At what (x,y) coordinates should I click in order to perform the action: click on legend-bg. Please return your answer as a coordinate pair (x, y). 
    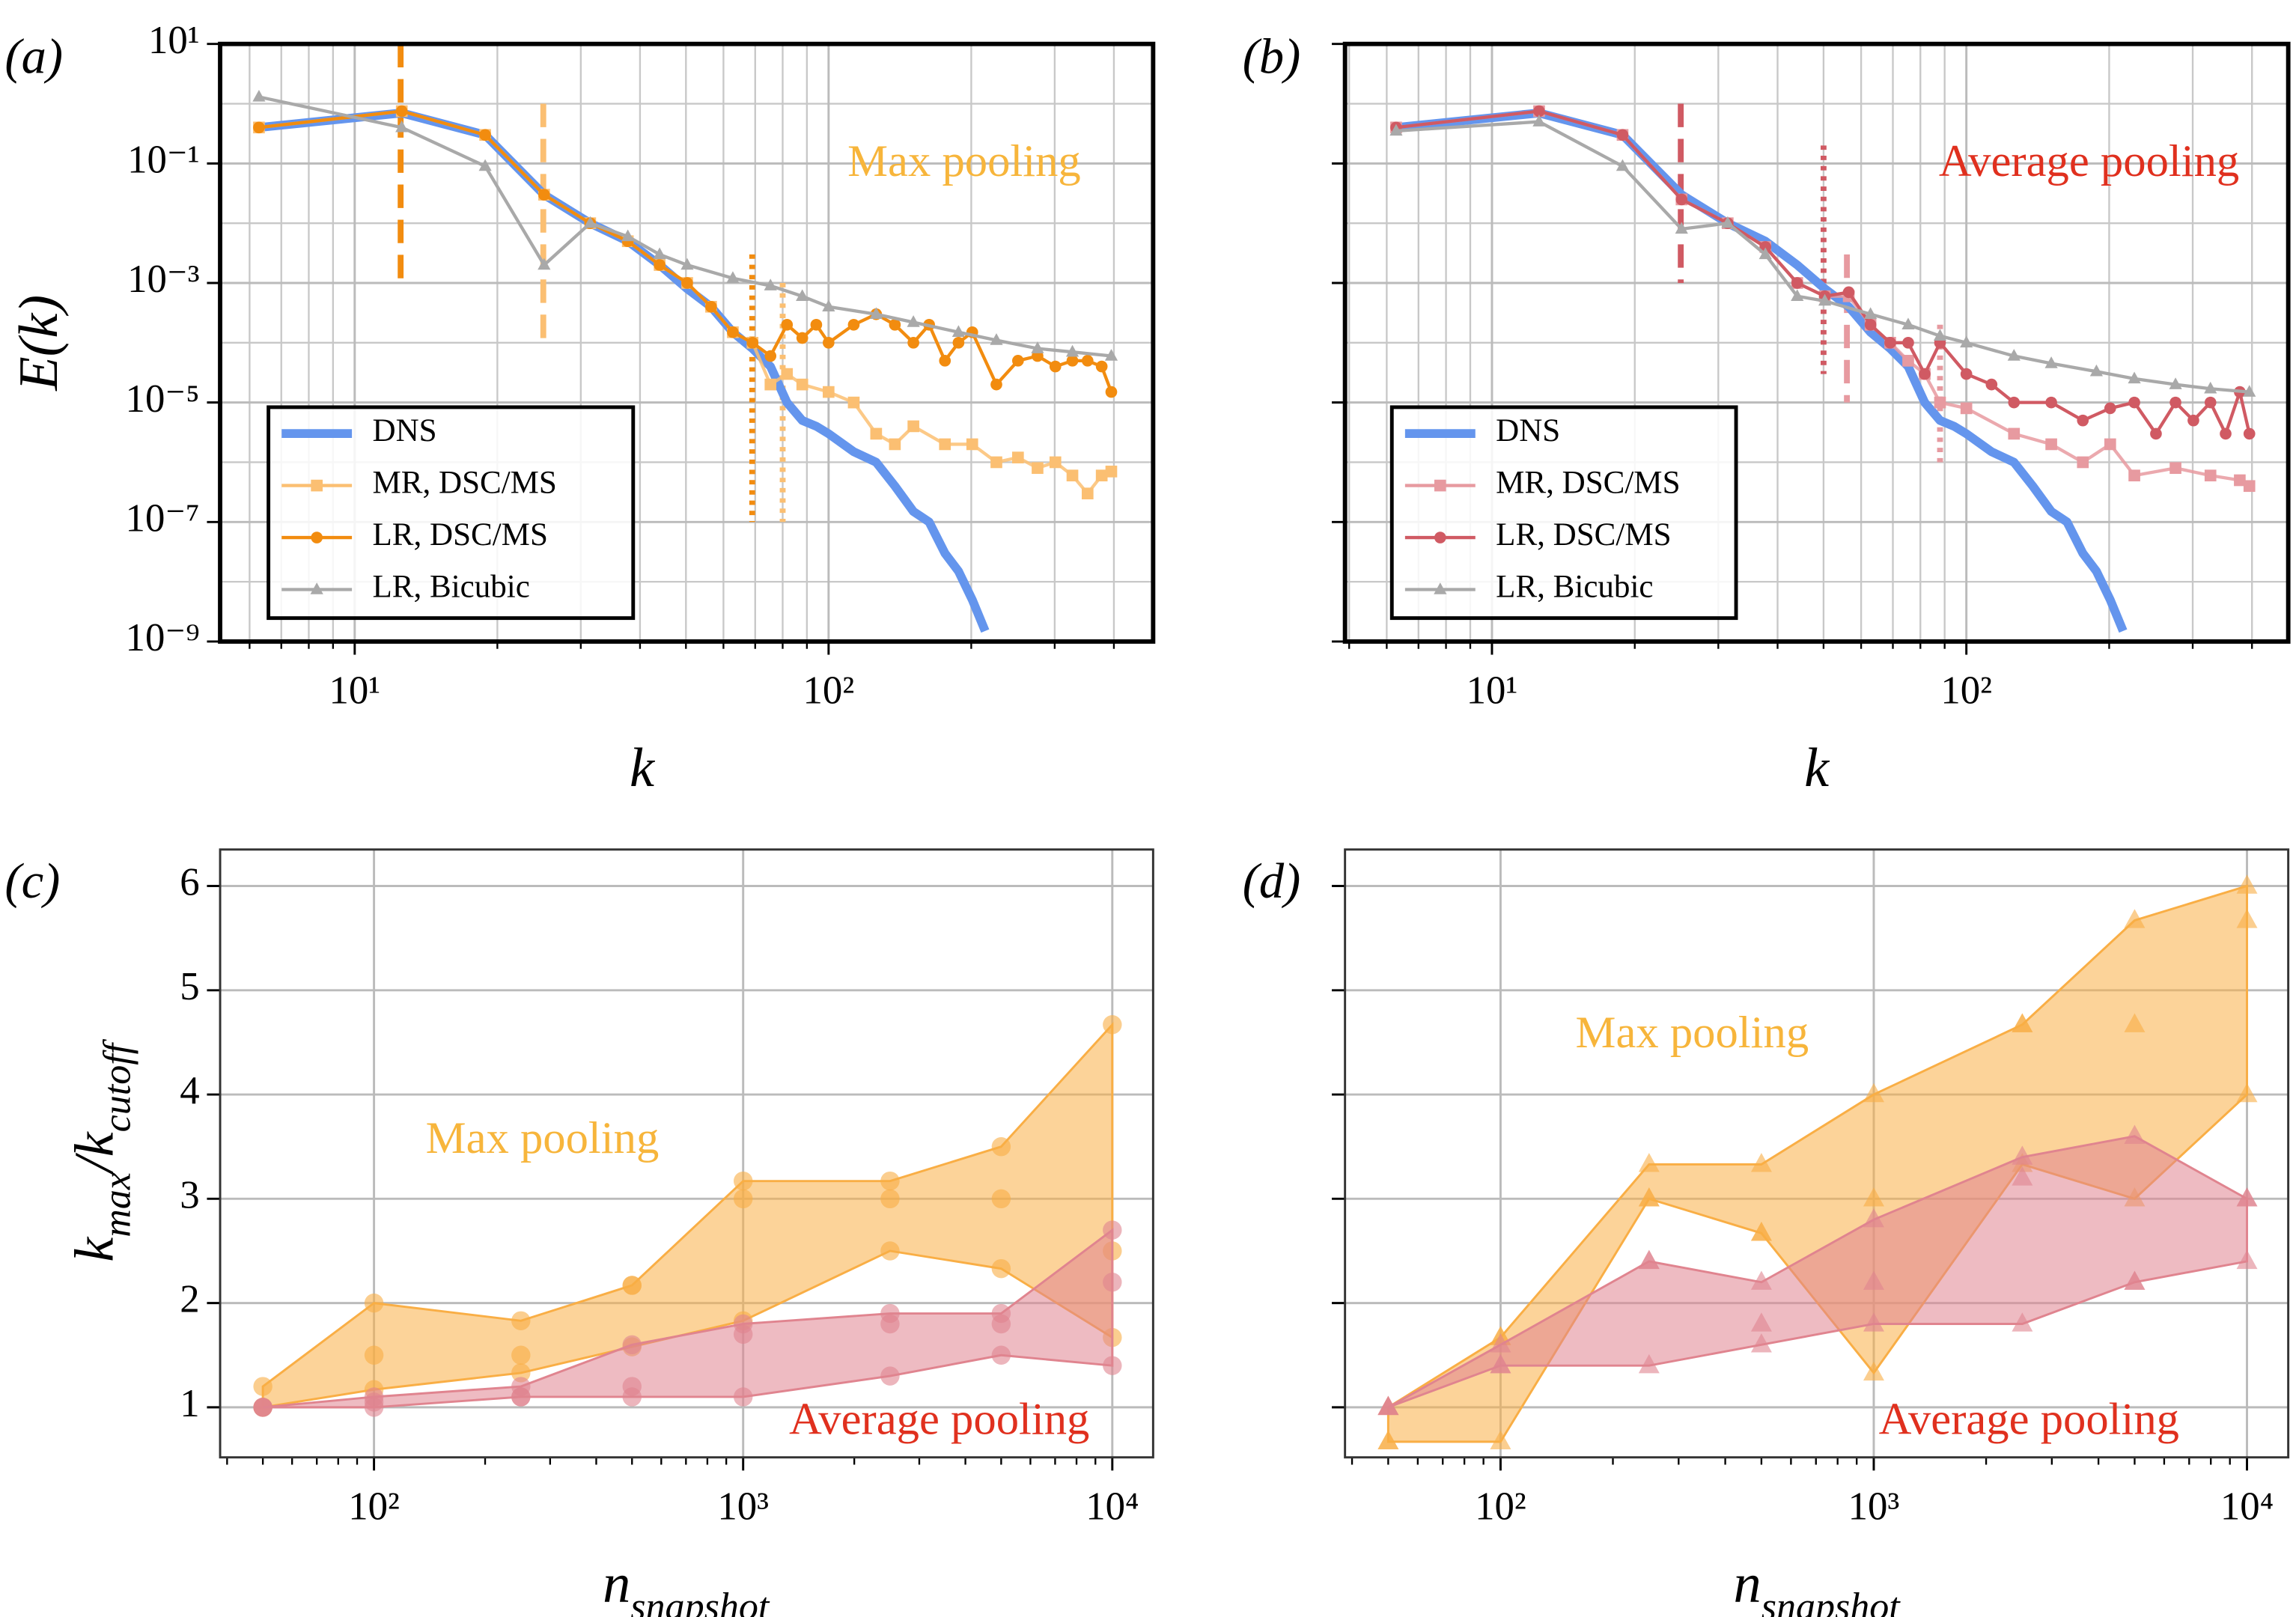
    Looking at the image, I should click on (450, 512).